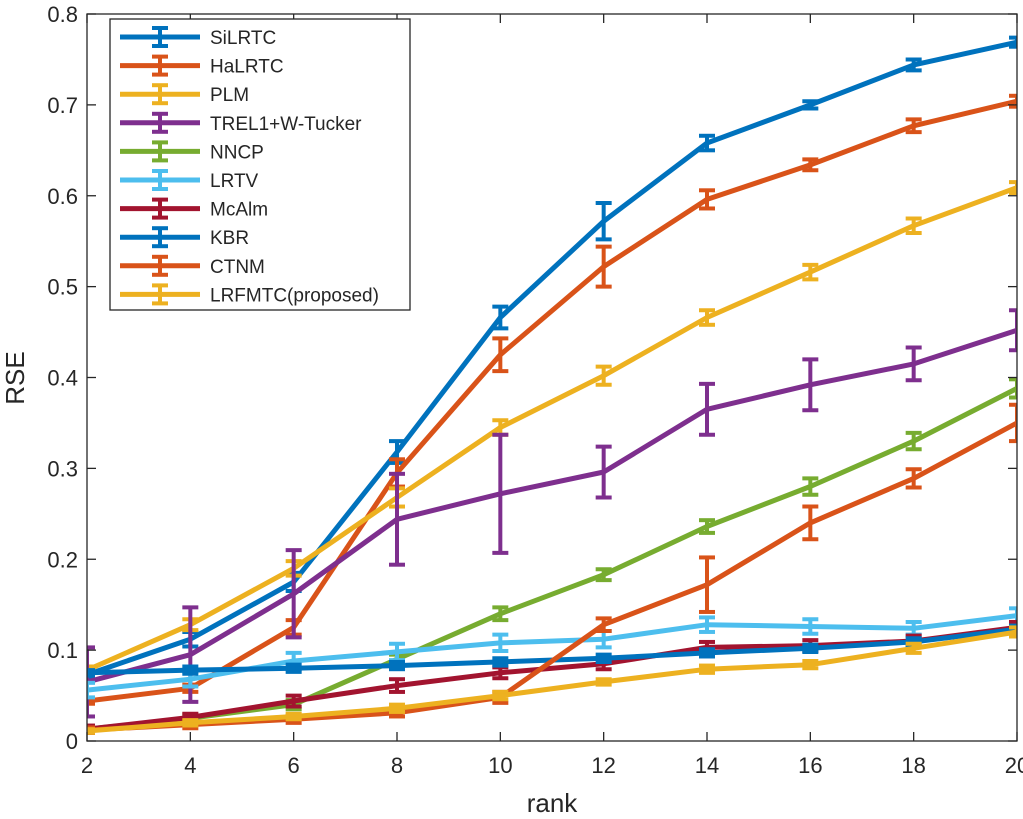 Image resolution: width=1023 pixels, height=819 pixels. I want to click on x-tick-label: 4, so click(190, 765).